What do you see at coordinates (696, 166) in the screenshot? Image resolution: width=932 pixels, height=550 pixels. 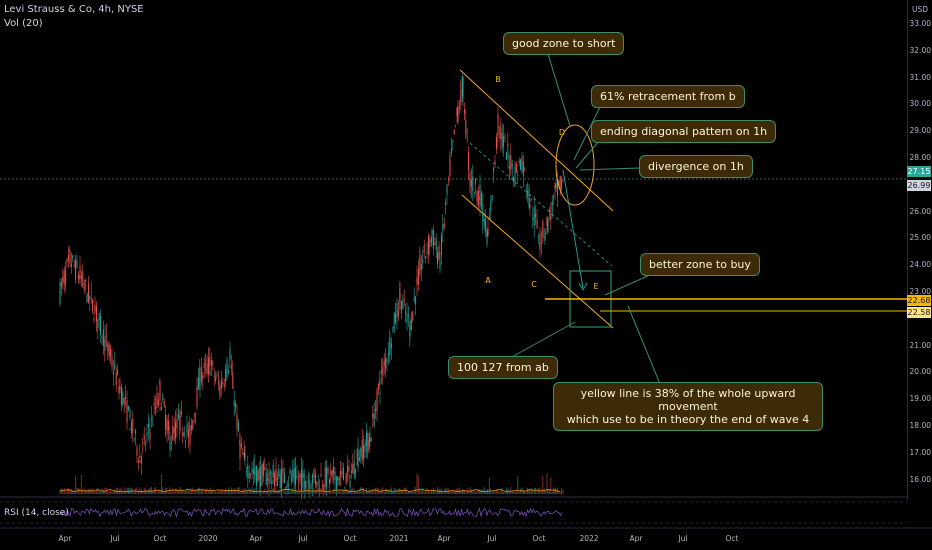 I see `annotation-divergence: divergence on 1h` at bounding box center [696, 166].